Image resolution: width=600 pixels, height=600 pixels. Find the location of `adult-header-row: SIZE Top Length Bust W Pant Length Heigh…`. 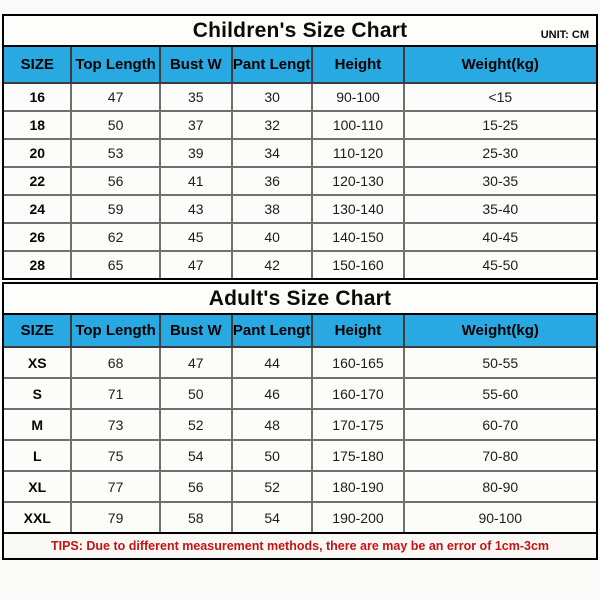

adult-header-row: SIZE Top Length Bust W Pant Length Heigh… is located at coordinates (300, 331).